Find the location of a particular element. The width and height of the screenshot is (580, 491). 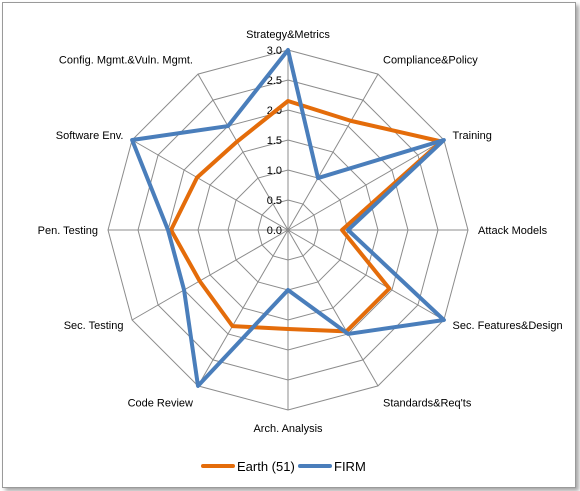

tick-label: 3.0 is located at coordinates (274, 51).